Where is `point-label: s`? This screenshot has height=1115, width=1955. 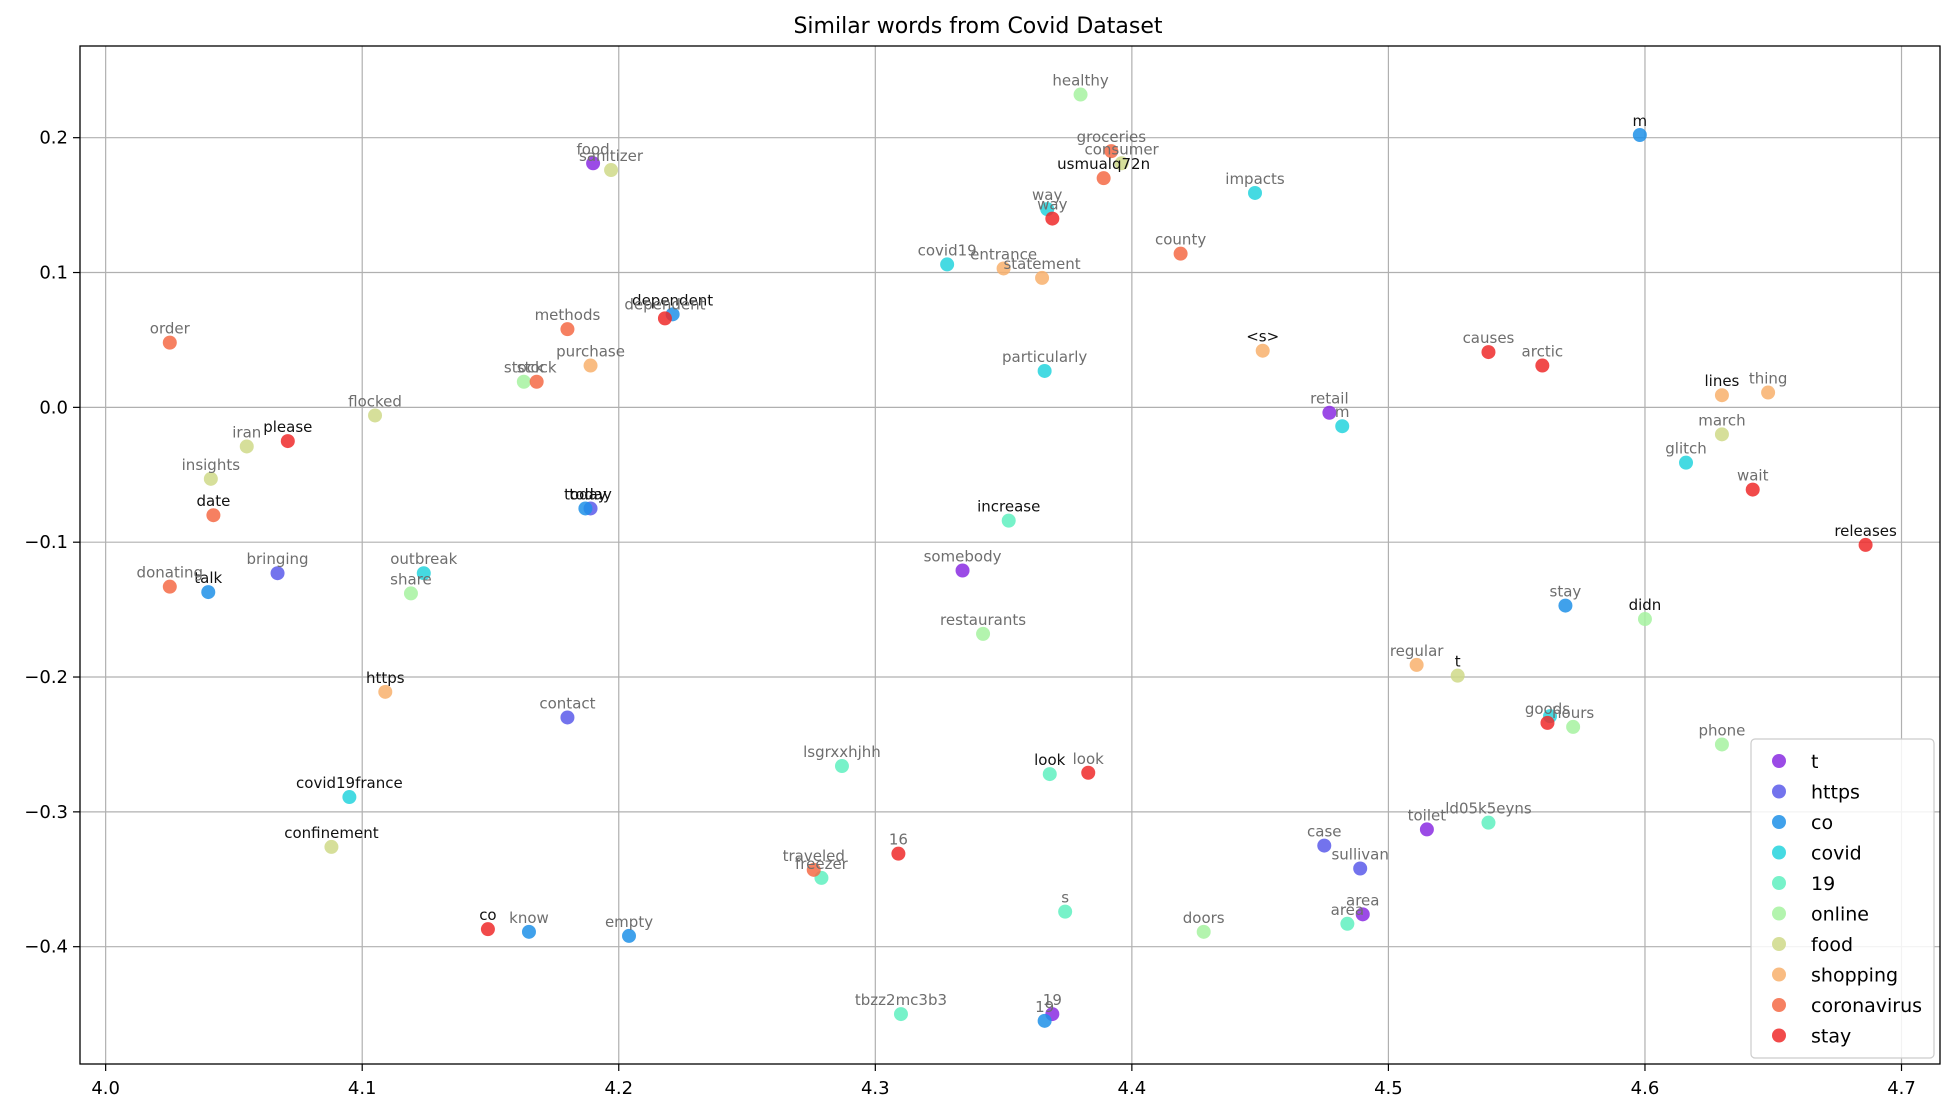 point-label: s is located at coordinates (1065, 898).